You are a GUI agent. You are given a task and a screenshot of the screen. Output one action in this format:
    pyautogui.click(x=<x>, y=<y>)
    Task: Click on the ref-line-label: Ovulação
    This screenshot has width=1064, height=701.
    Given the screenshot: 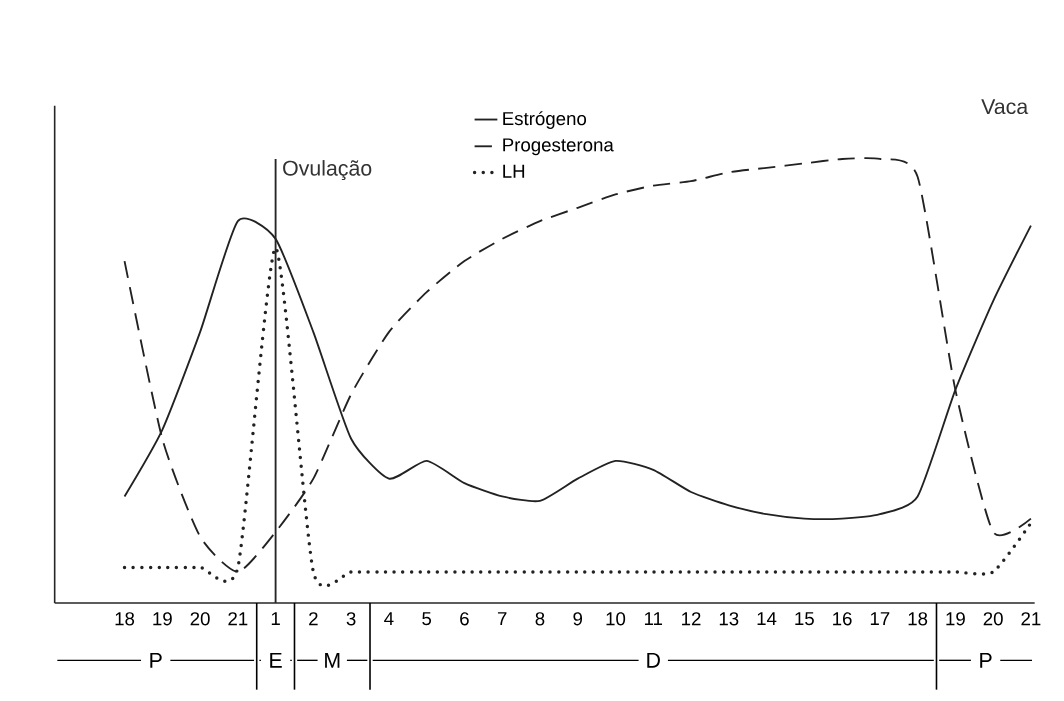 What is the action you would take?
    pyautogui.click(x=327, y=170)
    